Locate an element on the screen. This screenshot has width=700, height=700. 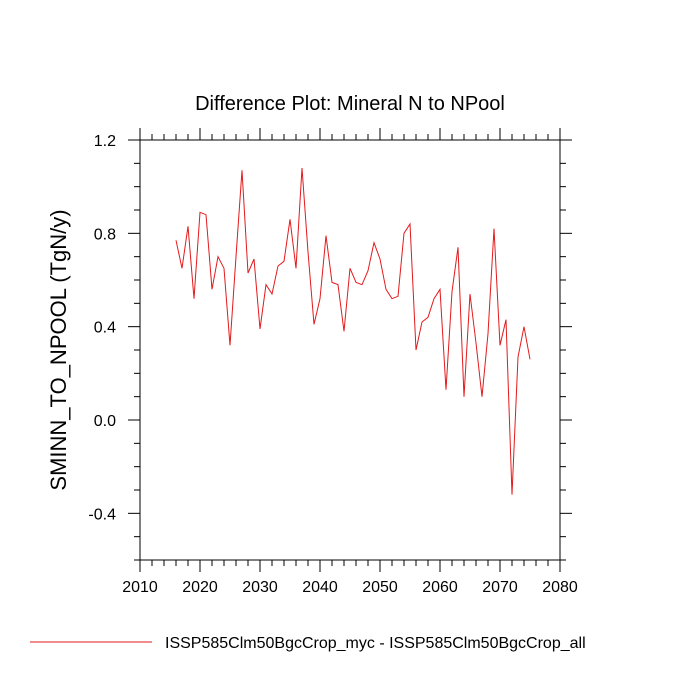
y-tick-label: 0.8 is located at coordinates (105, 234).